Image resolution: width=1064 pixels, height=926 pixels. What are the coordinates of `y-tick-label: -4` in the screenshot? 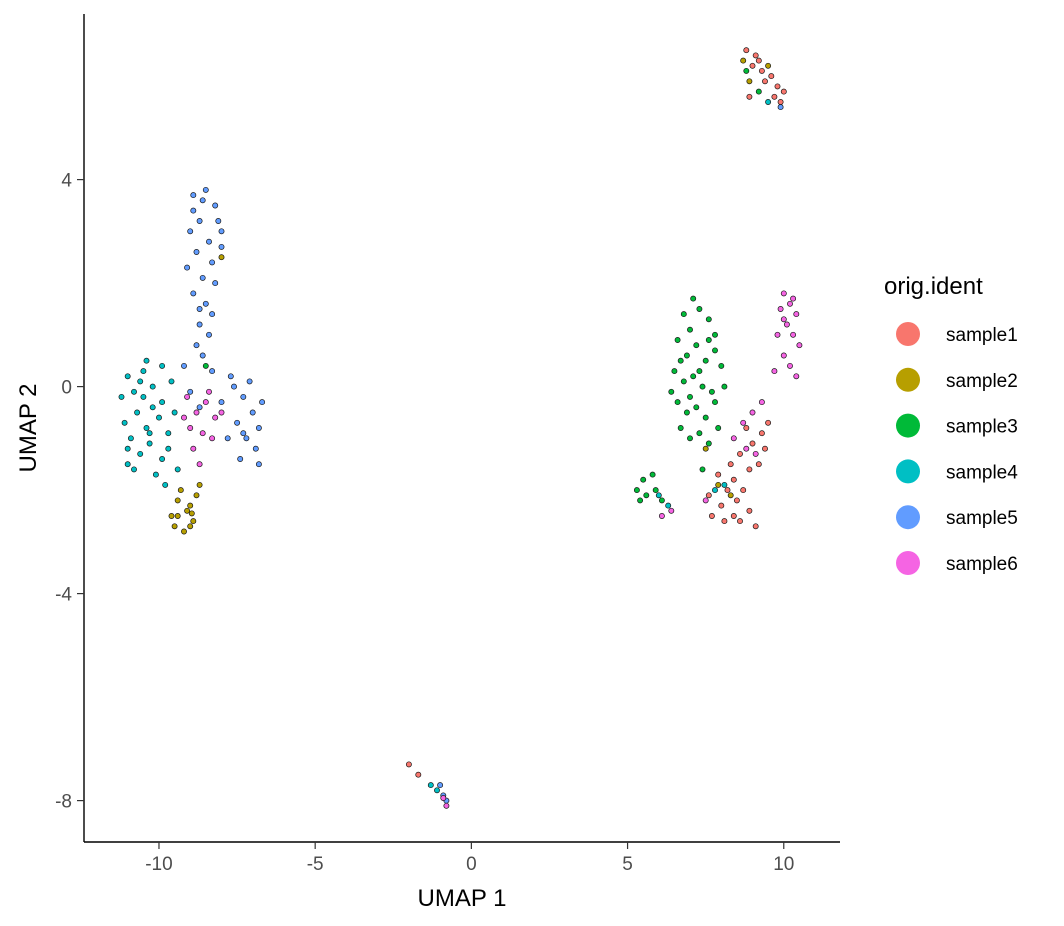 It's located at (63, 595).